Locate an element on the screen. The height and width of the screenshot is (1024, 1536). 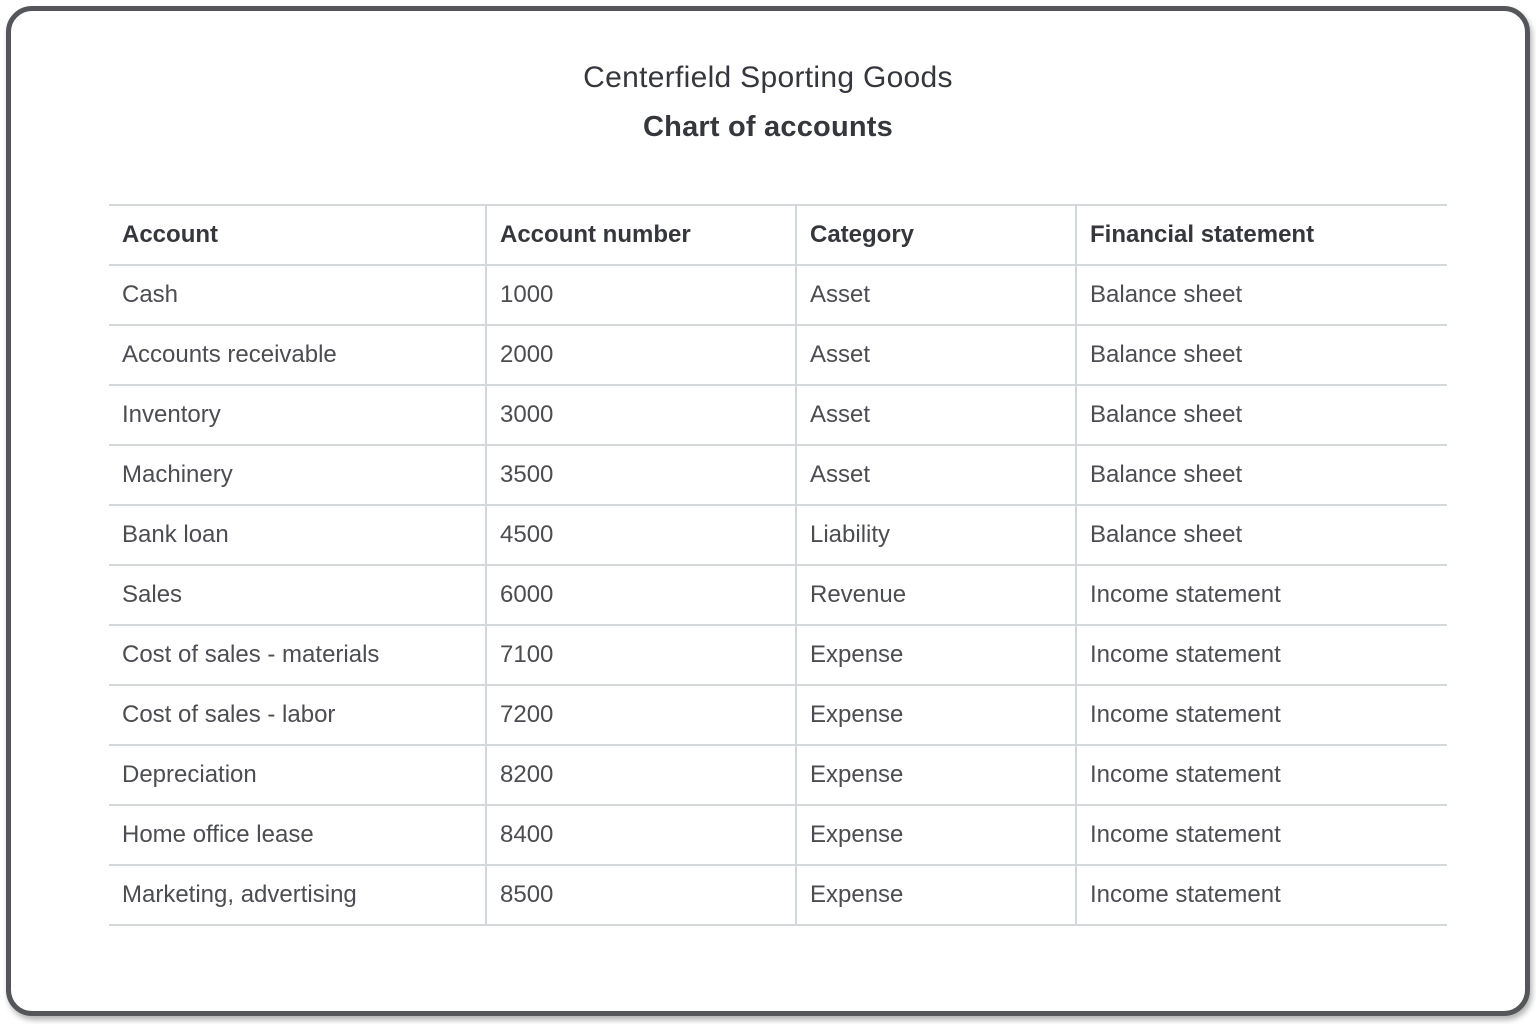
table-row: Cash 1000 Asset Balance sheet is located at coordinates (778, 294).